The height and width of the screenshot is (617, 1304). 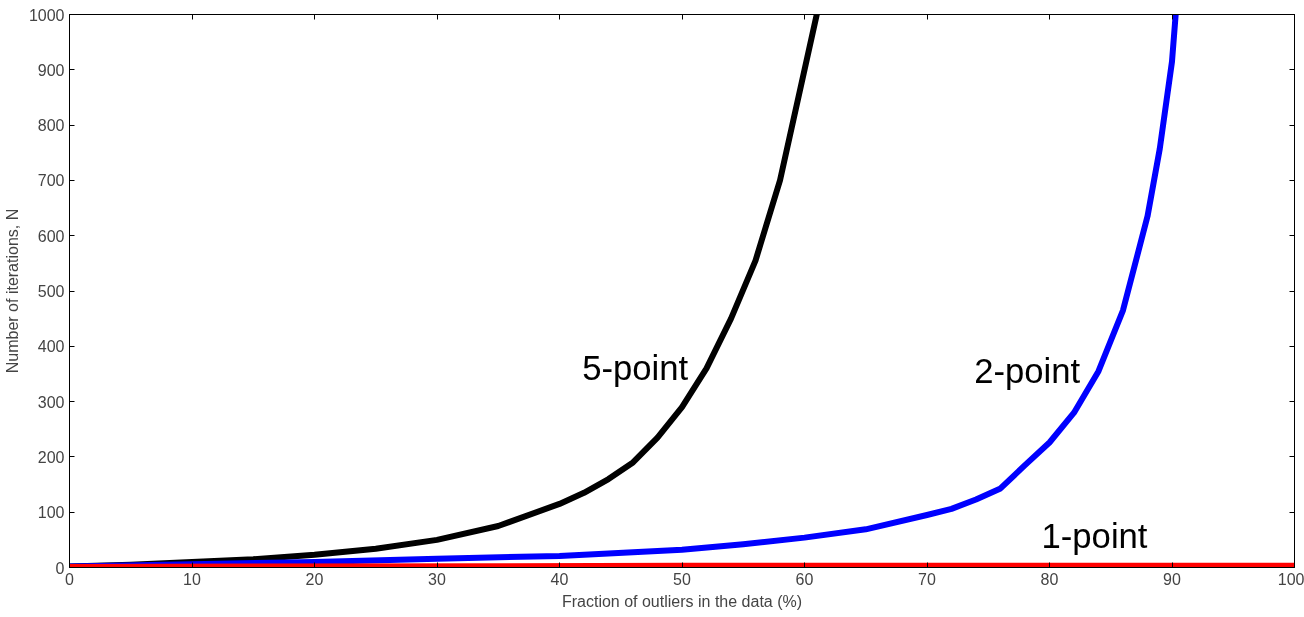 I want to click on x-tick-label: 30, so click(x=437, y=579).